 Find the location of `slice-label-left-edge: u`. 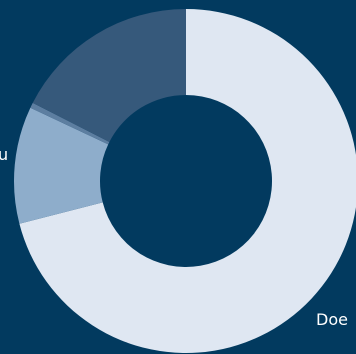

slice-label-left-edge: u is located at coordinates (4, 154).